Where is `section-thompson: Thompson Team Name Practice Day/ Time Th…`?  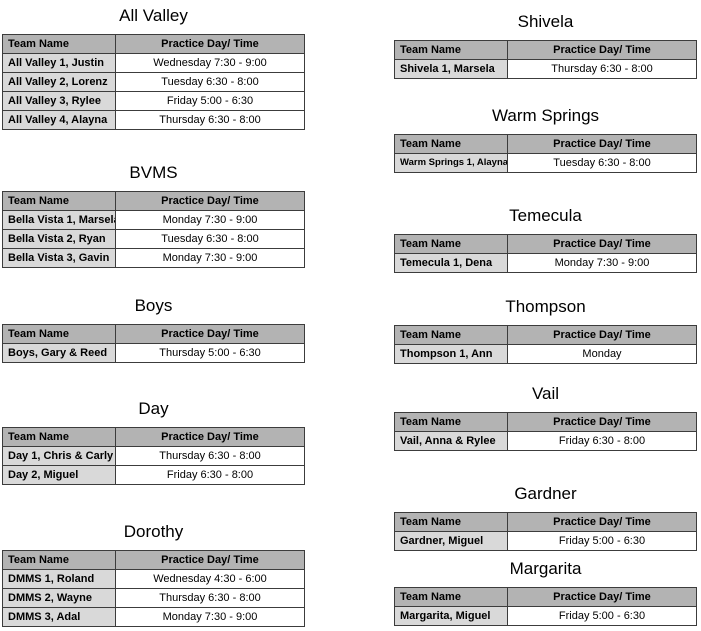
section-thompson: Thompson Team Name Practice Day/ Time Th… is located at coordinates (545, 330).